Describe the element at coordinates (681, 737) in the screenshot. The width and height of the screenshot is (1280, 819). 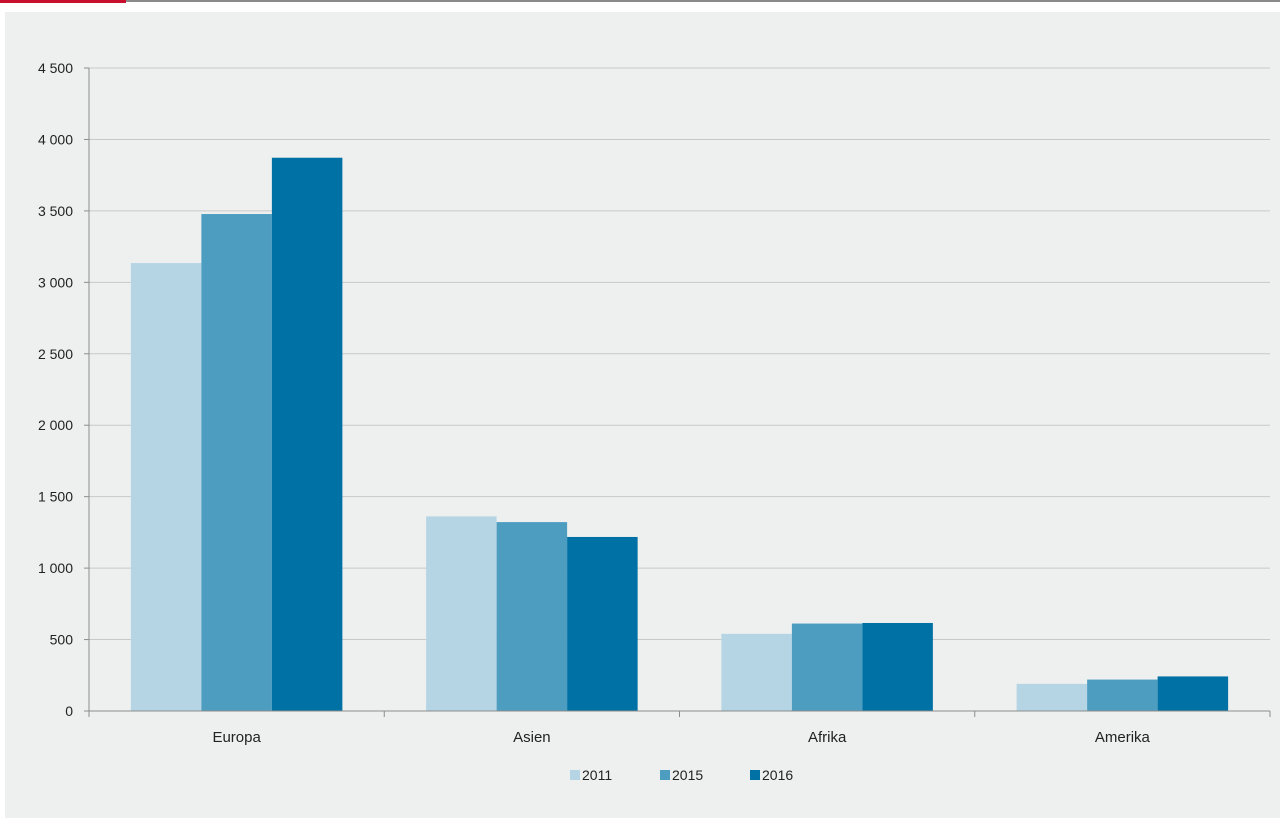
I see `x-axis-categories: Europa Asien Afrika Amerika` at that location.